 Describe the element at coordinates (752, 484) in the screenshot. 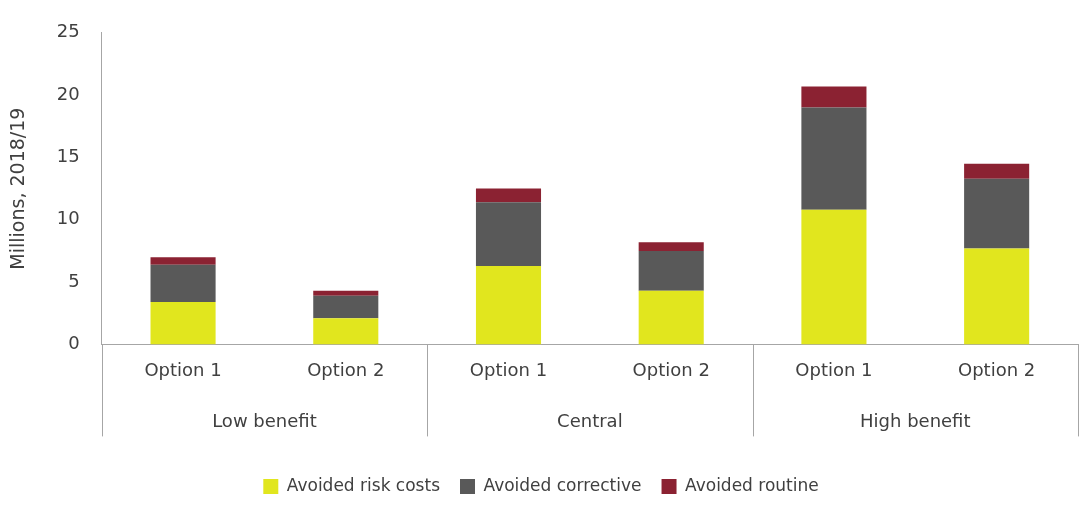

I see `legend-label: Avoided routine` at that location.